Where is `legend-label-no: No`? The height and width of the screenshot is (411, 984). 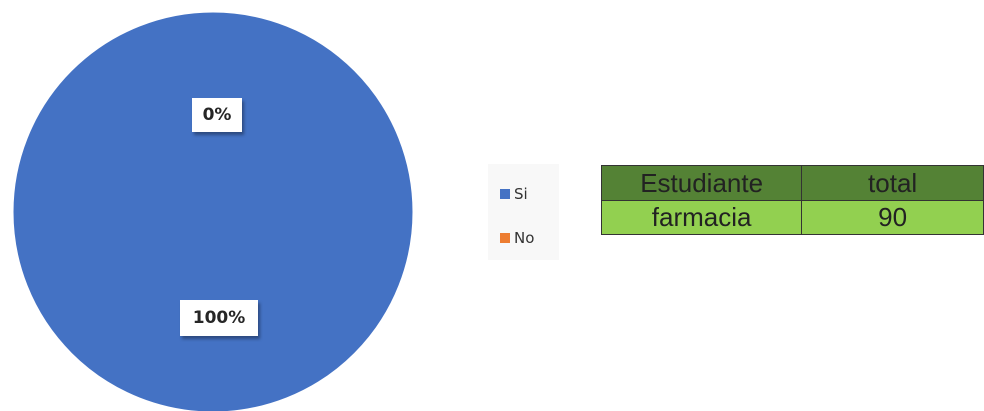 legend-label-no: No is located at coordinates (524, 238).